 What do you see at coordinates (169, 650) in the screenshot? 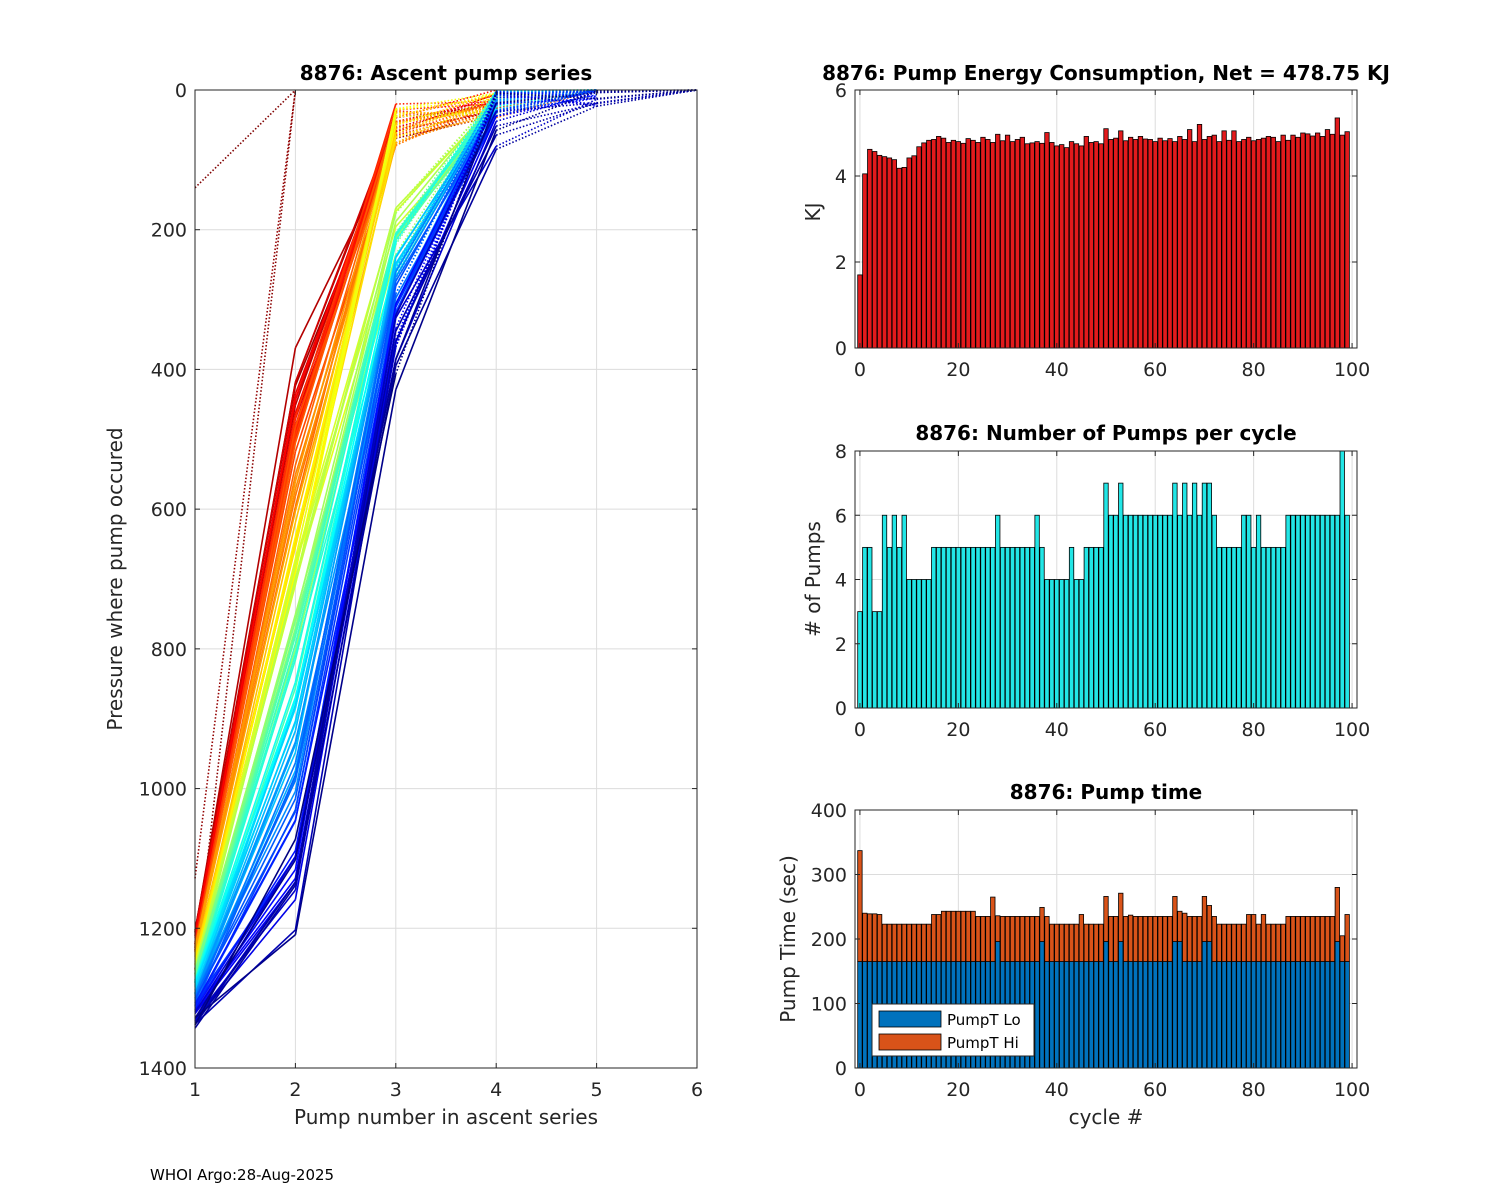
I see `y-tick-label: 800` at bounding box center [169, 650].